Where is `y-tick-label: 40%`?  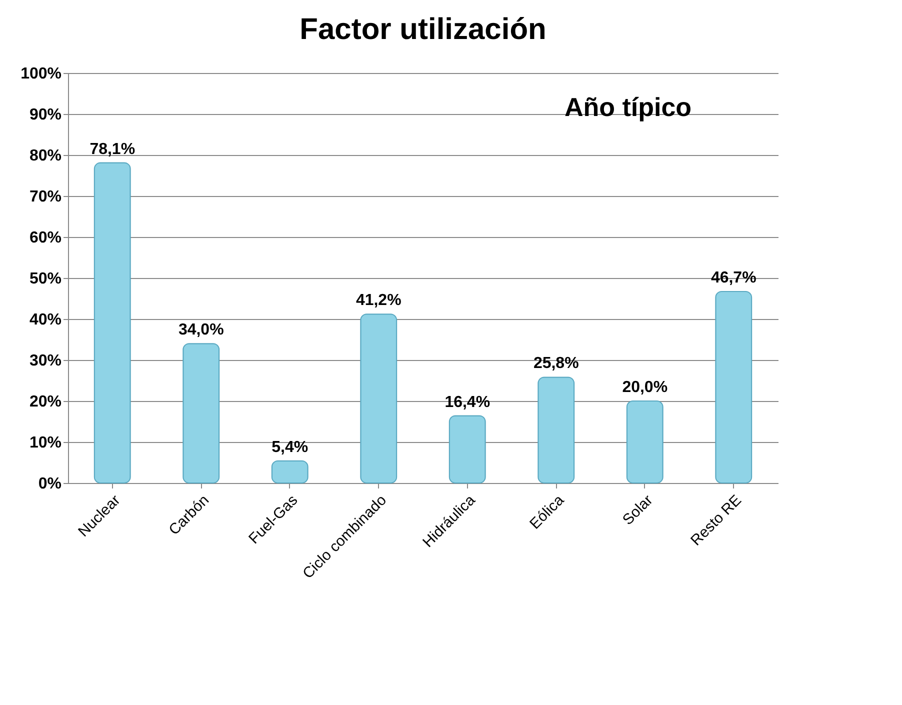 y-tick-label: 40% is located at coordinates (45, 320).